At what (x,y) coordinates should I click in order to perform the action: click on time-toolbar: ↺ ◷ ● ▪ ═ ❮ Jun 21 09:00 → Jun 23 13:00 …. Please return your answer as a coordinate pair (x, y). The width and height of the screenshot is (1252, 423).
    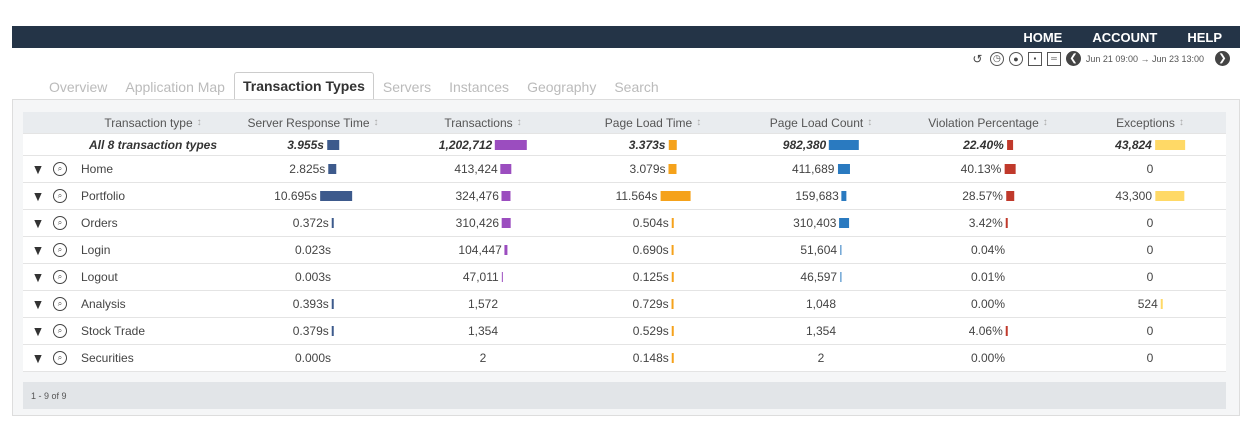
    Looking at the image, I should click on (1100, 58).